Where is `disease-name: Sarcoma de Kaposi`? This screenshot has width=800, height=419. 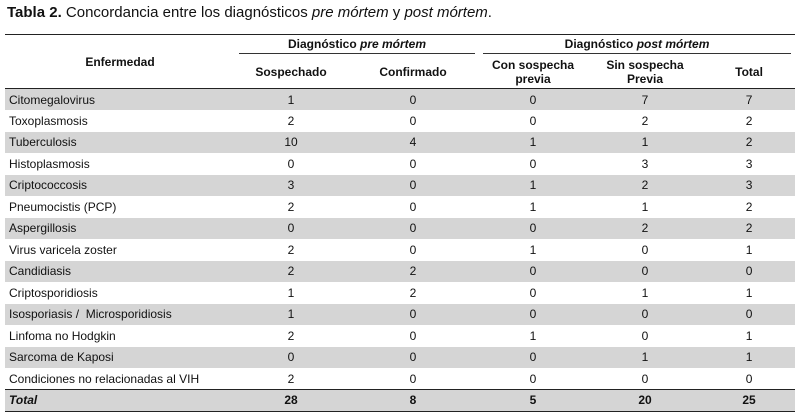 disease-name: Sarcoma de Kaposi is located at coordinates (61, 357).